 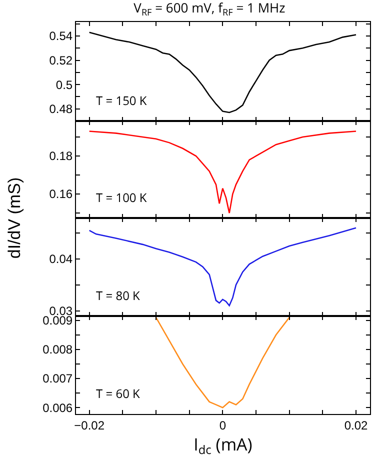 I want to click on y-tick-label: 0.007, so click(x=57, y=379).